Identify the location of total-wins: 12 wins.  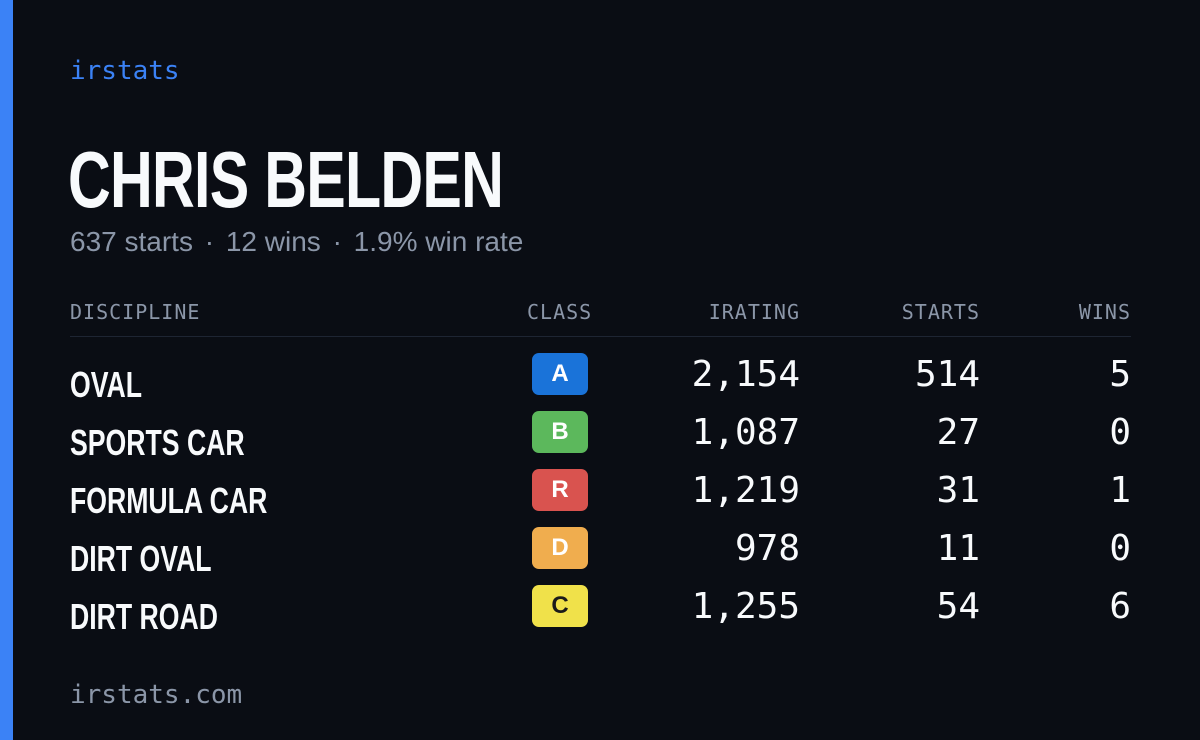
(273, 241).